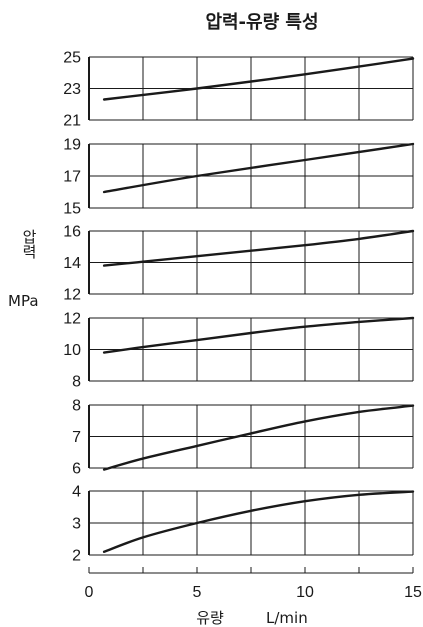 This screenshot has width=423, height=627. I want to click on y-tick-label: 15, so click(72, 209).